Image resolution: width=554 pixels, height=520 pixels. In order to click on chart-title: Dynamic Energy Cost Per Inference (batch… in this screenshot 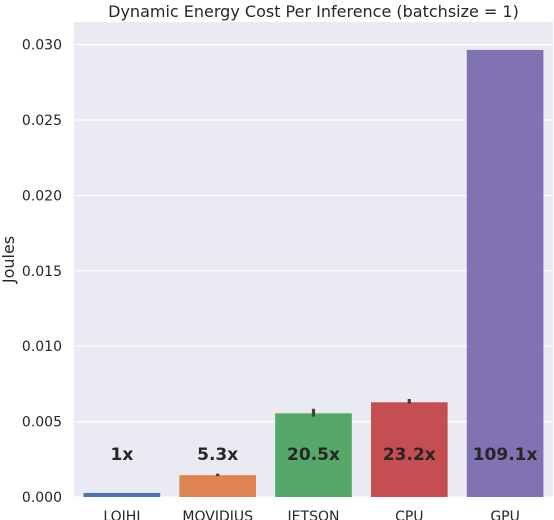, I will do `click(313, 11)`.